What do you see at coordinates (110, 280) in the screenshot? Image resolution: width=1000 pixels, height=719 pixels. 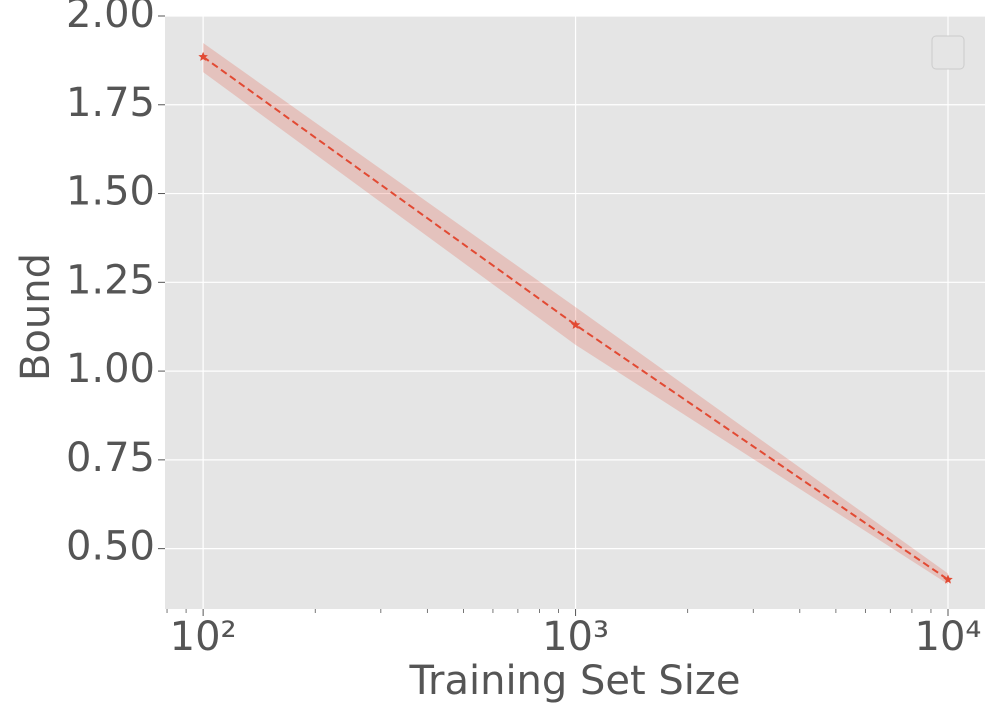 I see `y-tick-label: 1.25` at bounding box center [110, 280].